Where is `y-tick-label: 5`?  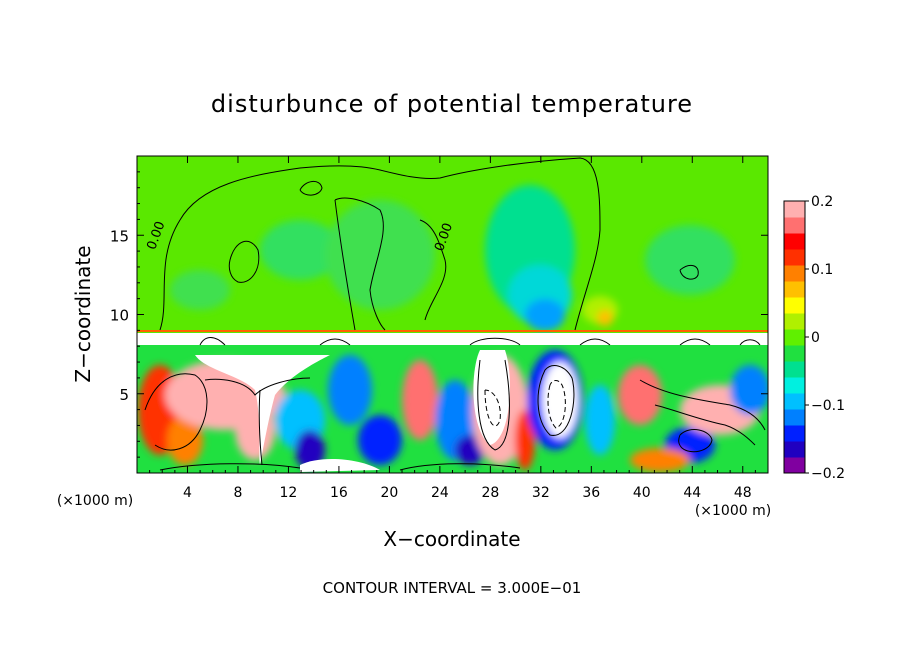
y-tick-label: 5 is located at coordinates (124, 395).